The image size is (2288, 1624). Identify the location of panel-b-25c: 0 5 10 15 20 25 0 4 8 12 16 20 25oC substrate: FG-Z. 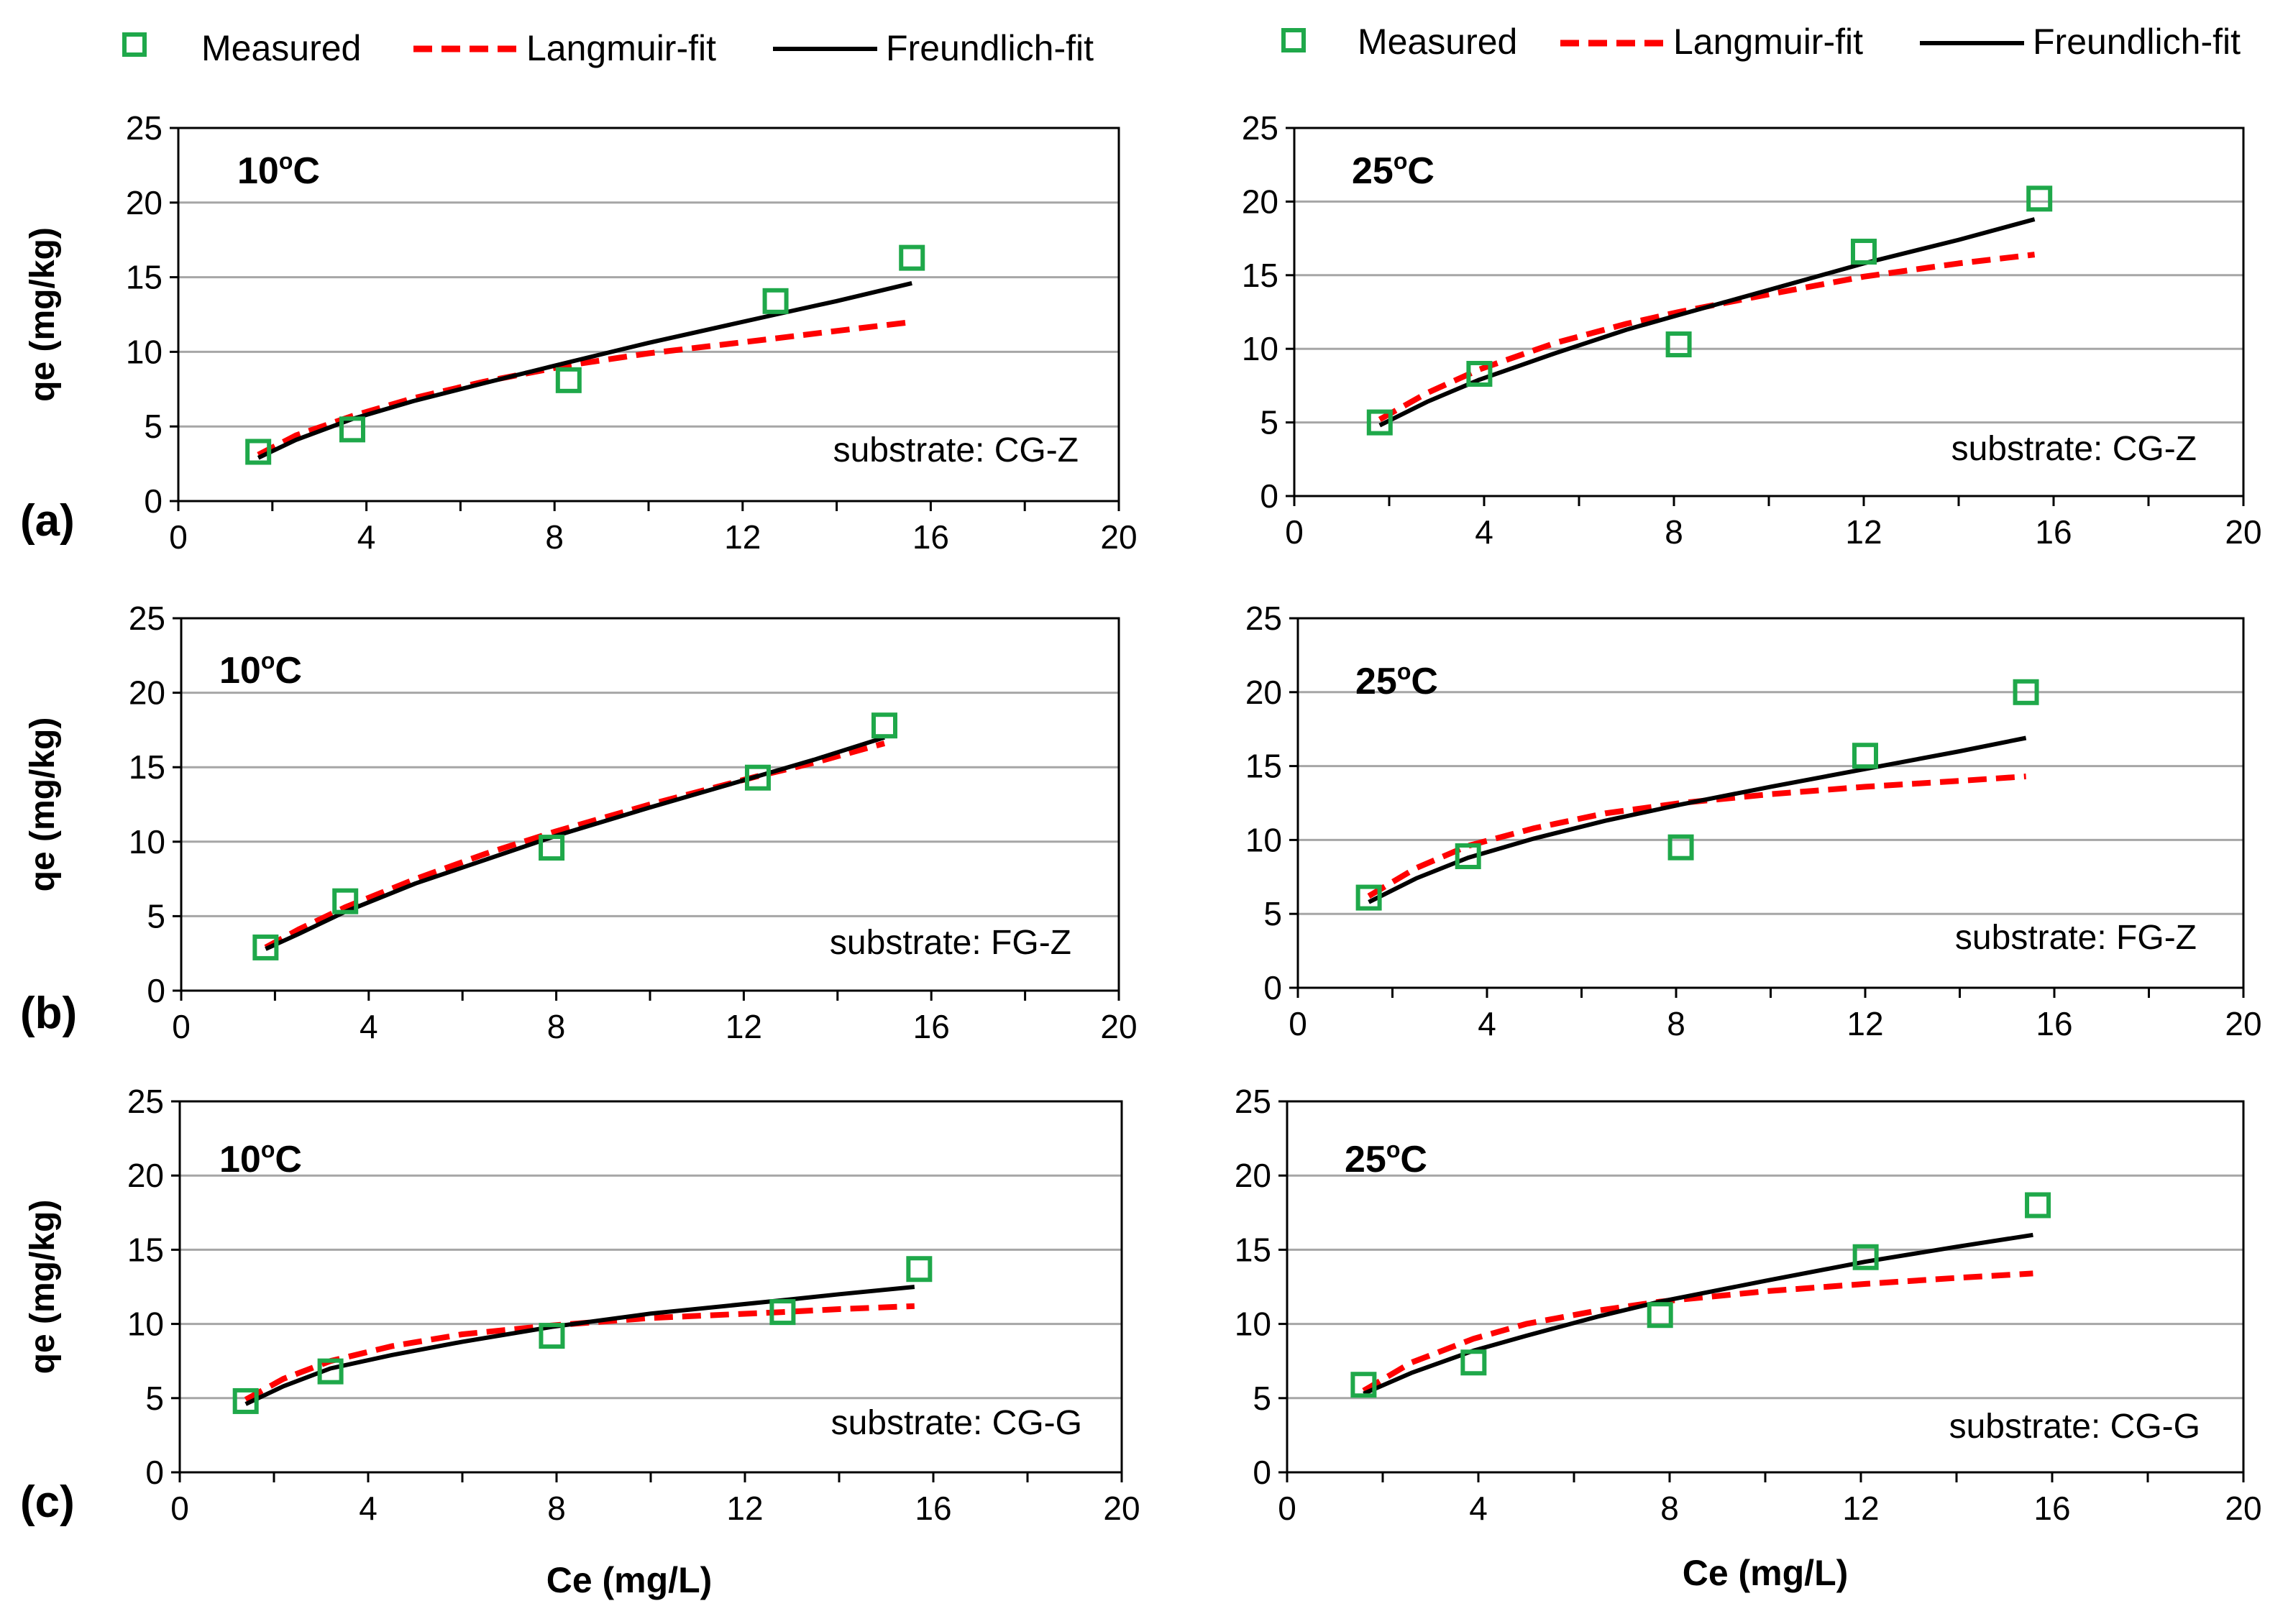
(1753, 821).